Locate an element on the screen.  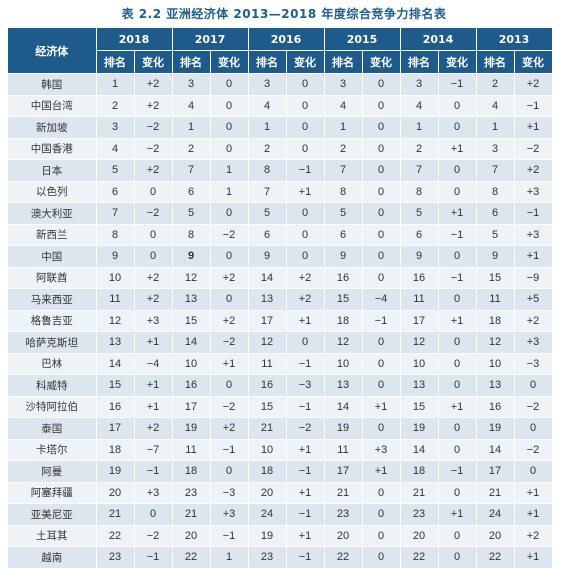
table-row: 巴林 14 −4 10 +1 11 −1 10 0 10 0 10 −3 is located at coordinates (280, 364).